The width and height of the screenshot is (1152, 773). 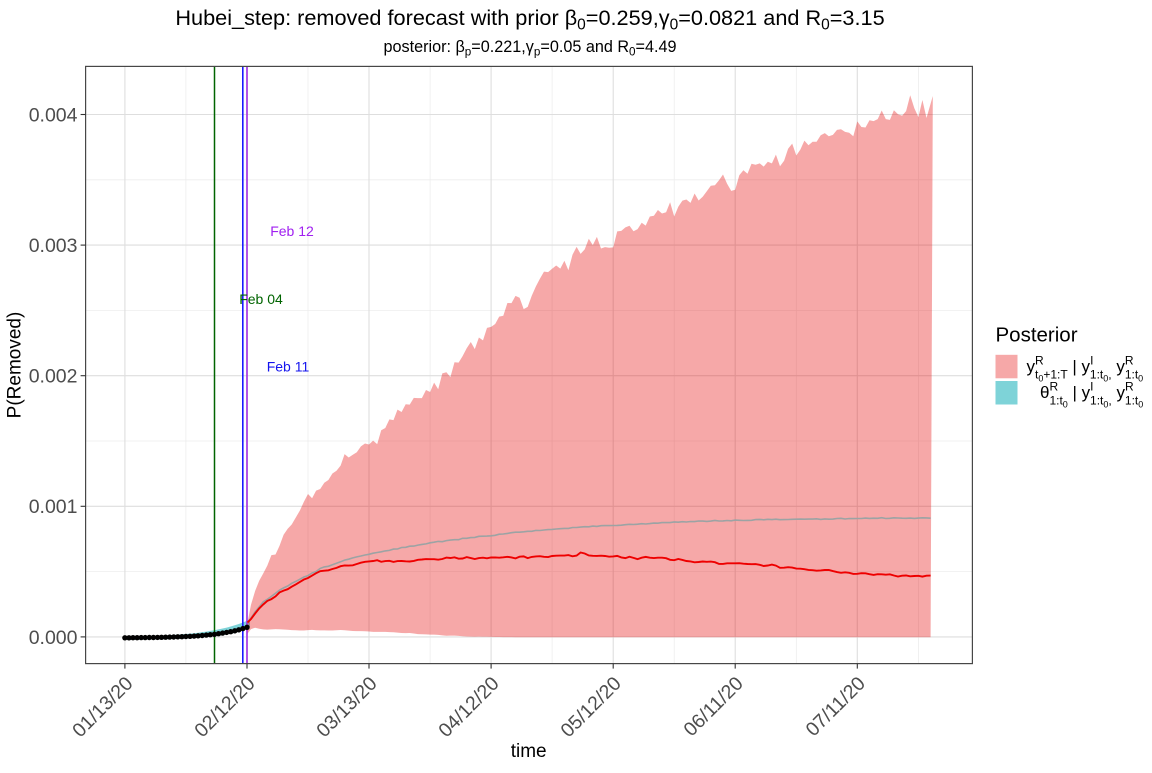 I want to click on svg-text: Posterior, so click(x=1037, y=335).